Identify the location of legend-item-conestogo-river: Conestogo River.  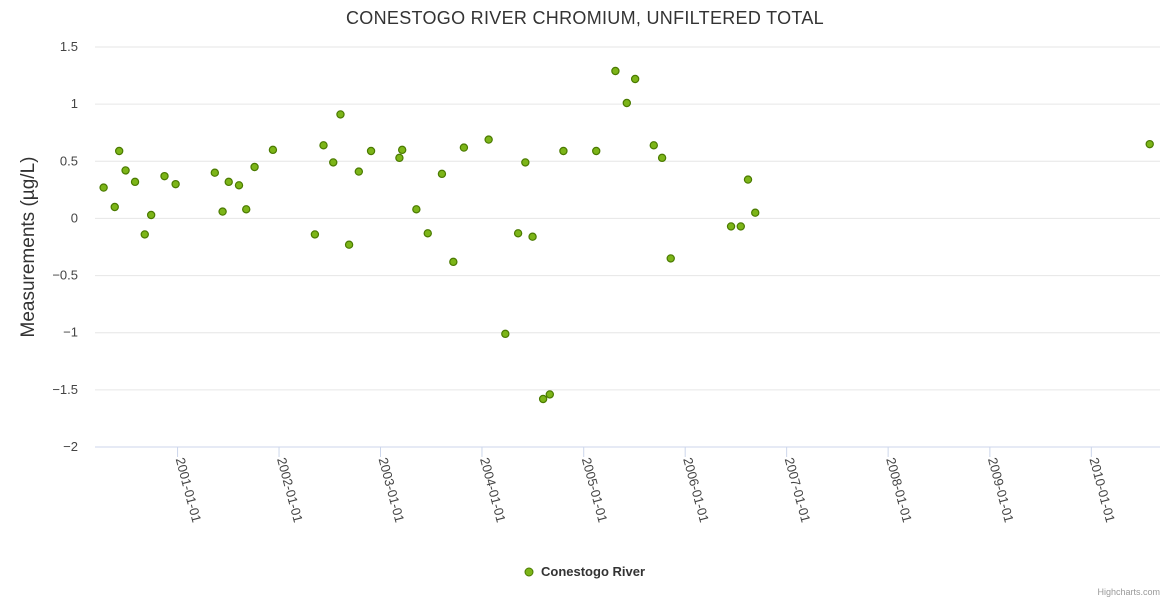
(593, 571).